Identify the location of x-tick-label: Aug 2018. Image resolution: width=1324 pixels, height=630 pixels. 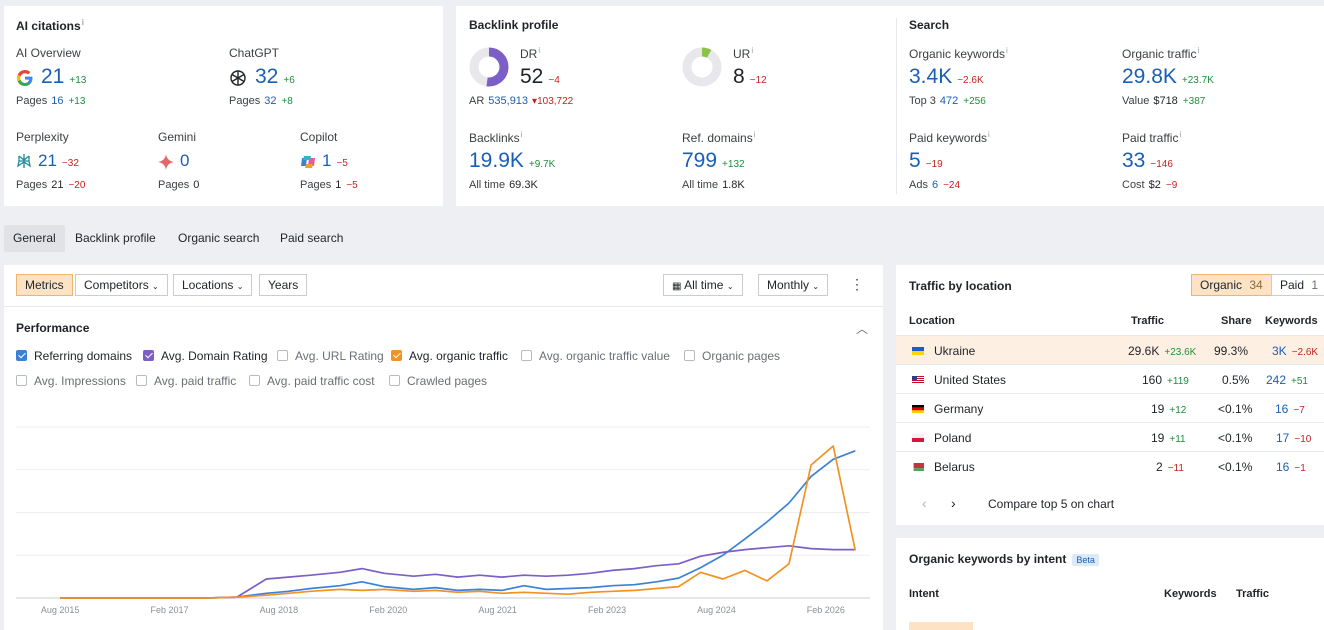
(279, 610).